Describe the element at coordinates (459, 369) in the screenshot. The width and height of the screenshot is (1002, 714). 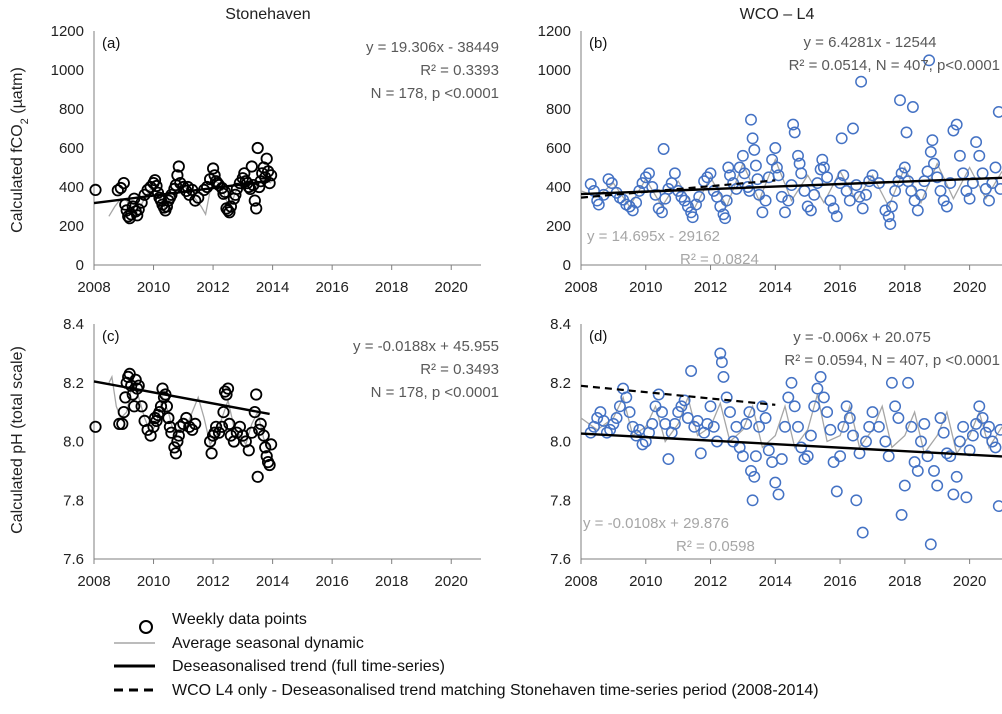
I see `equation-annotation: R² = 0.3493` at that location.